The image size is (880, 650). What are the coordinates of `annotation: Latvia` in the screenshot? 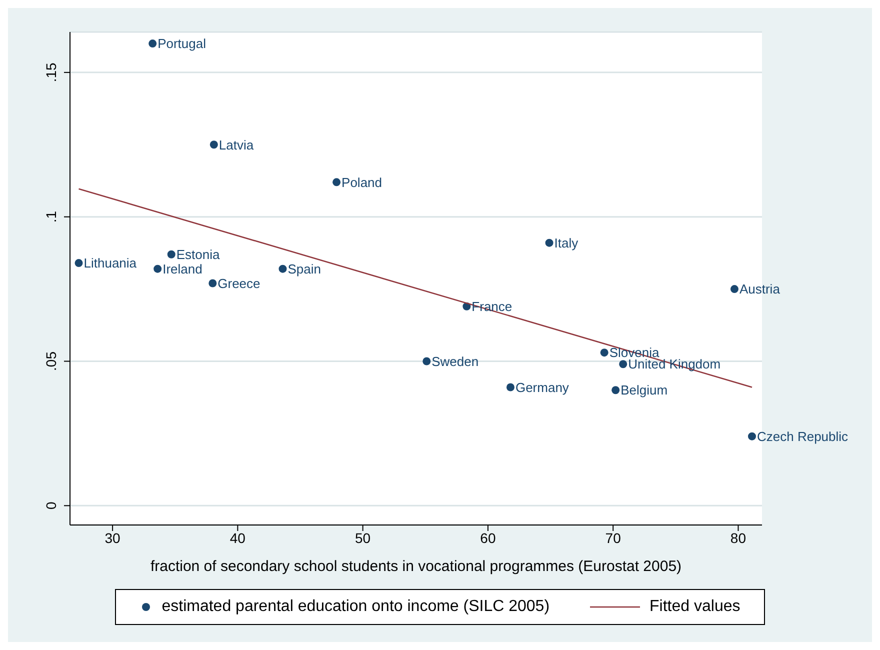 It's located at (236, 144).